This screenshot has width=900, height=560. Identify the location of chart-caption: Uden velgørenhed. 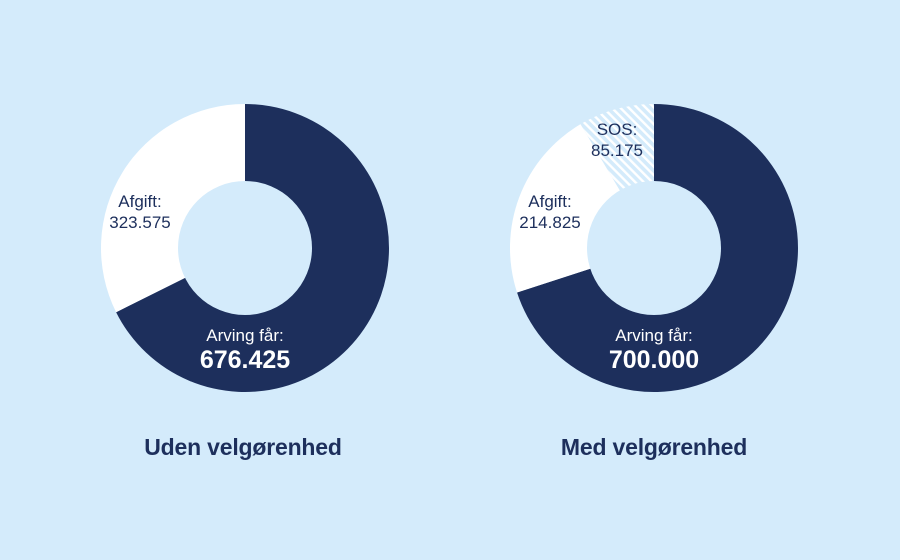
(243, 447).